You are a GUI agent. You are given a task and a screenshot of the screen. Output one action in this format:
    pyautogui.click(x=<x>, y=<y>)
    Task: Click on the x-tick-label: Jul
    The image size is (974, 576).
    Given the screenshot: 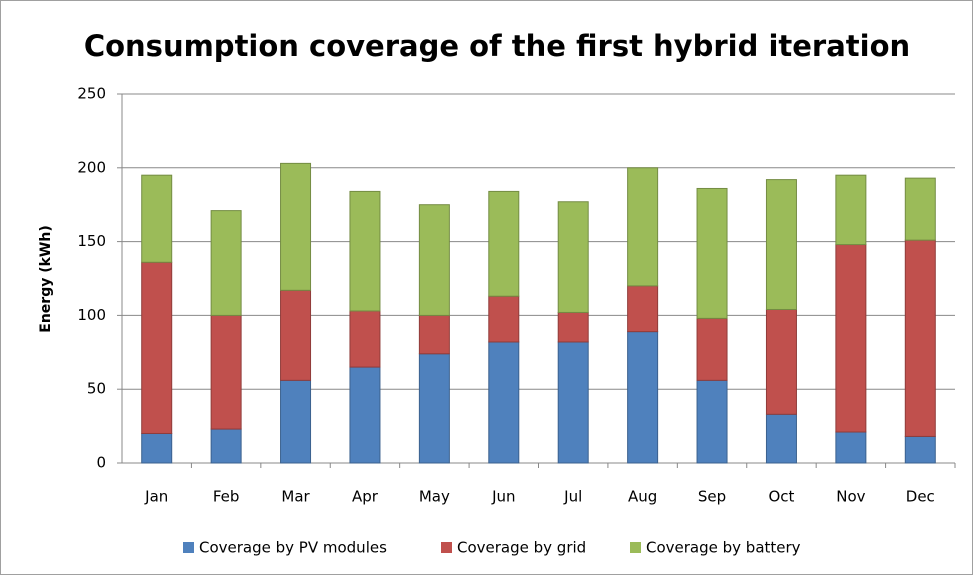 What is the action you would take?
    pyautogui.click(x=572, y=497)
    